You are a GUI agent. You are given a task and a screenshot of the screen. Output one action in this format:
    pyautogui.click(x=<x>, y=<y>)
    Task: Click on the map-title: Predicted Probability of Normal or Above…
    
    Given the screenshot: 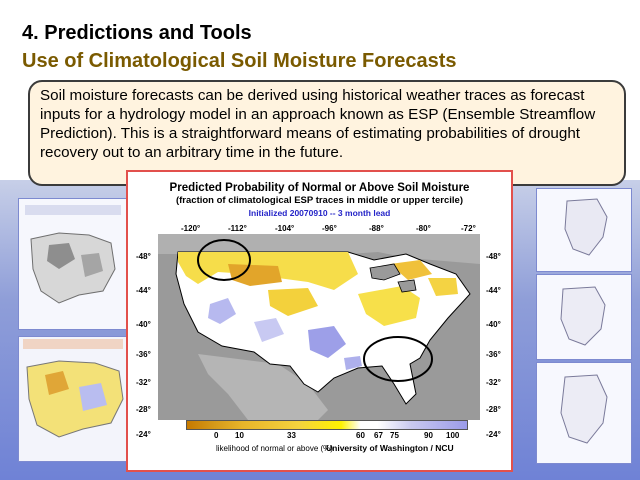 What is the action you would take?
    pyautogui.click(x=319, y=188)
    